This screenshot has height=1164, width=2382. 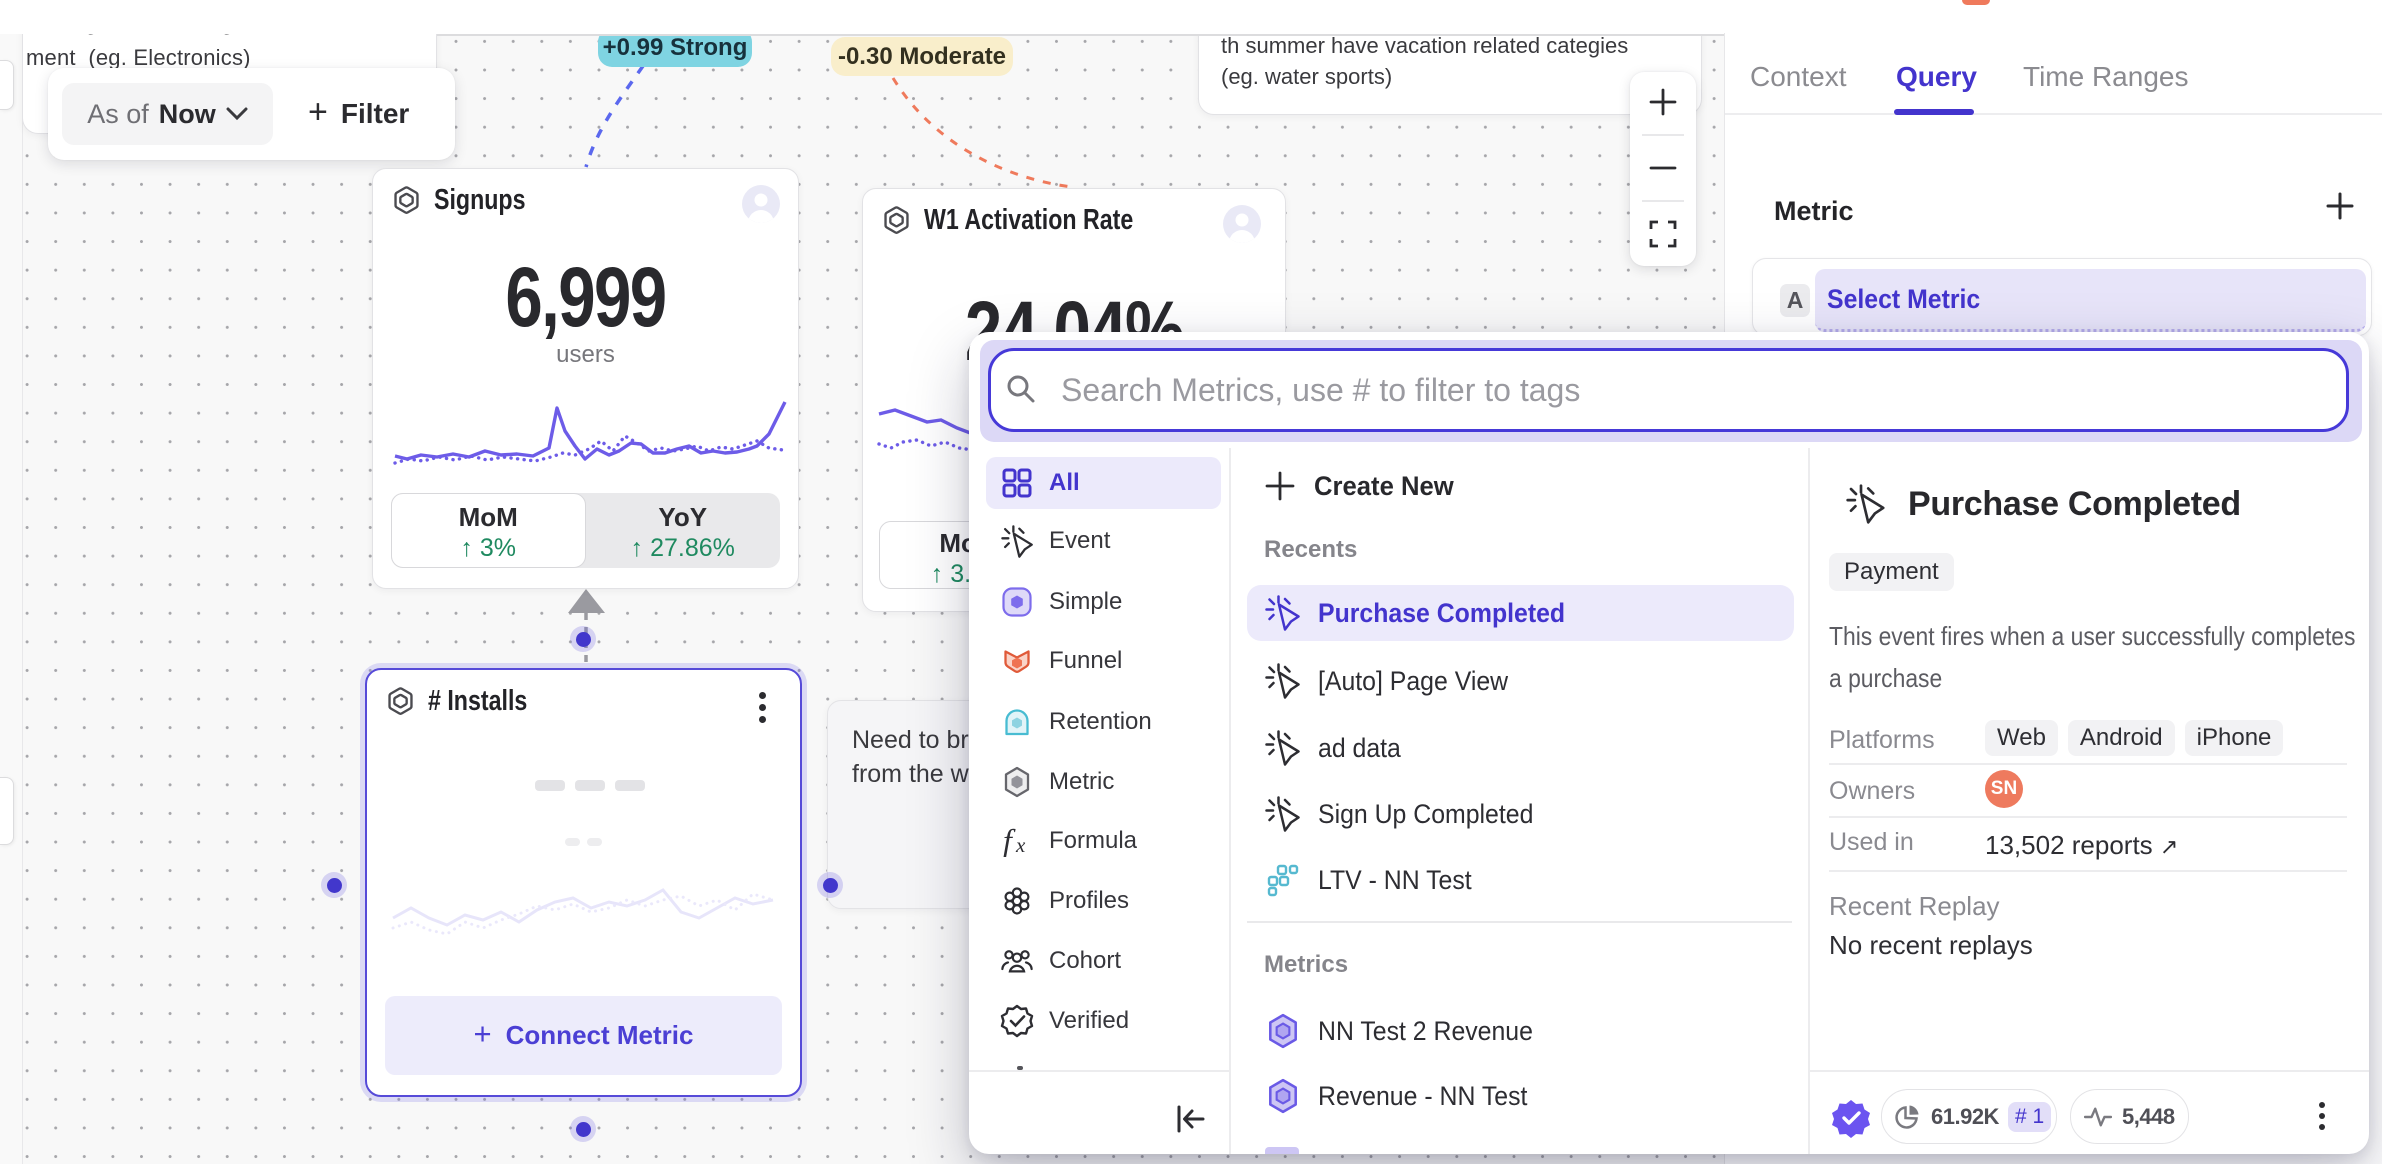 I want to click on svg-text: x, so click(x=1020, y=845).